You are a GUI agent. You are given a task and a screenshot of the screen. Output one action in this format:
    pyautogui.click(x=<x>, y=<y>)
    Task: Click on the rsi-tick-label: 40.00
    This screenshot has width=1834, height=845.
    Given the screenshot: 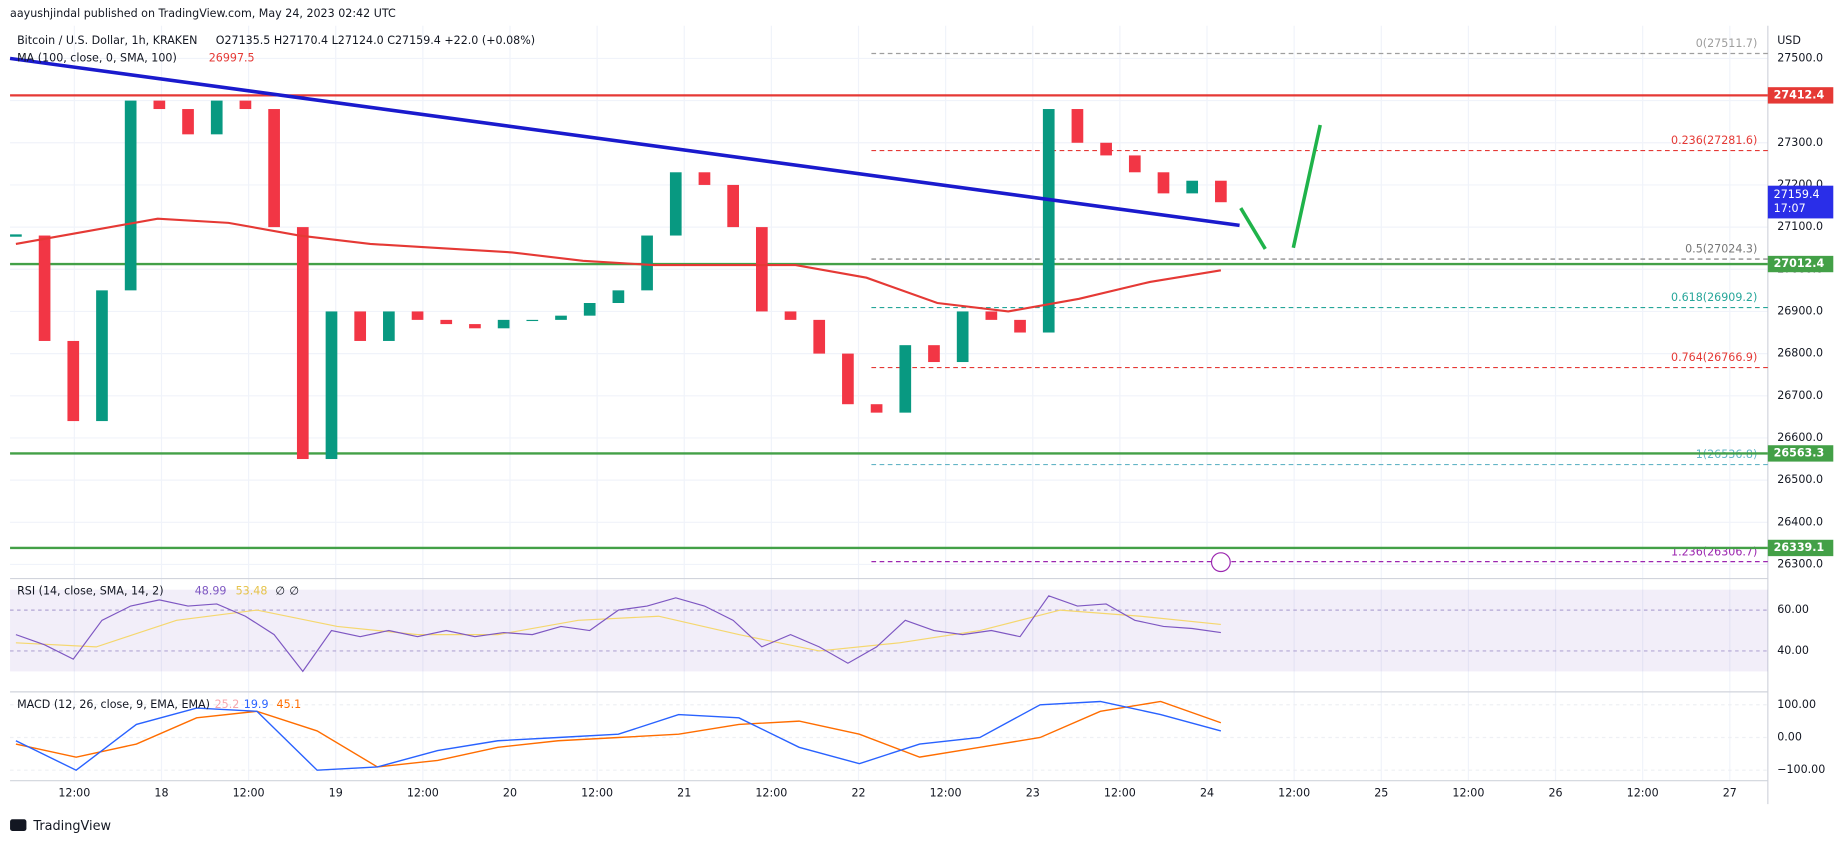 What is the action you would take?
    pyautogui.click(x=1793, y=650)
    